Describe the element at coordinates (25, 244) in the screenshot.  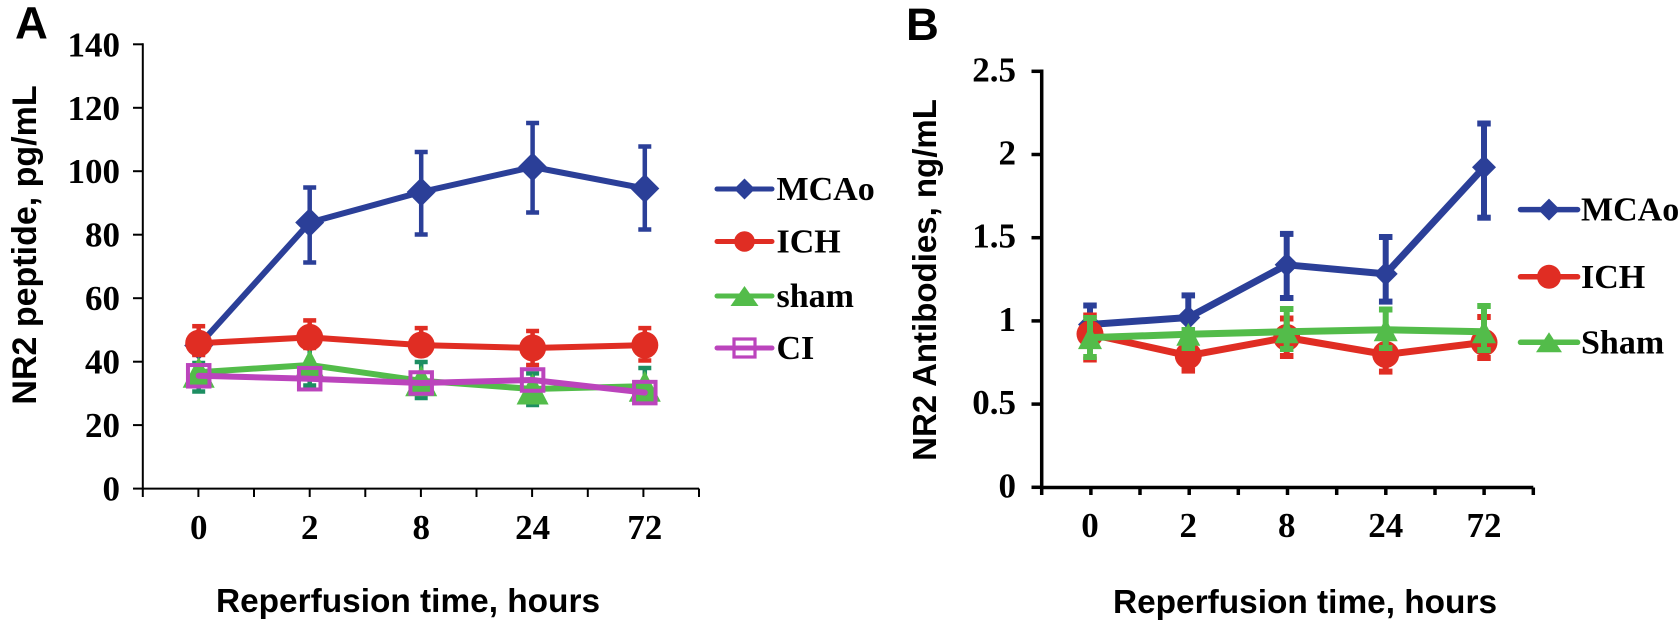
I see `svg-text: NR2 peptide, pg/mL` at that location.